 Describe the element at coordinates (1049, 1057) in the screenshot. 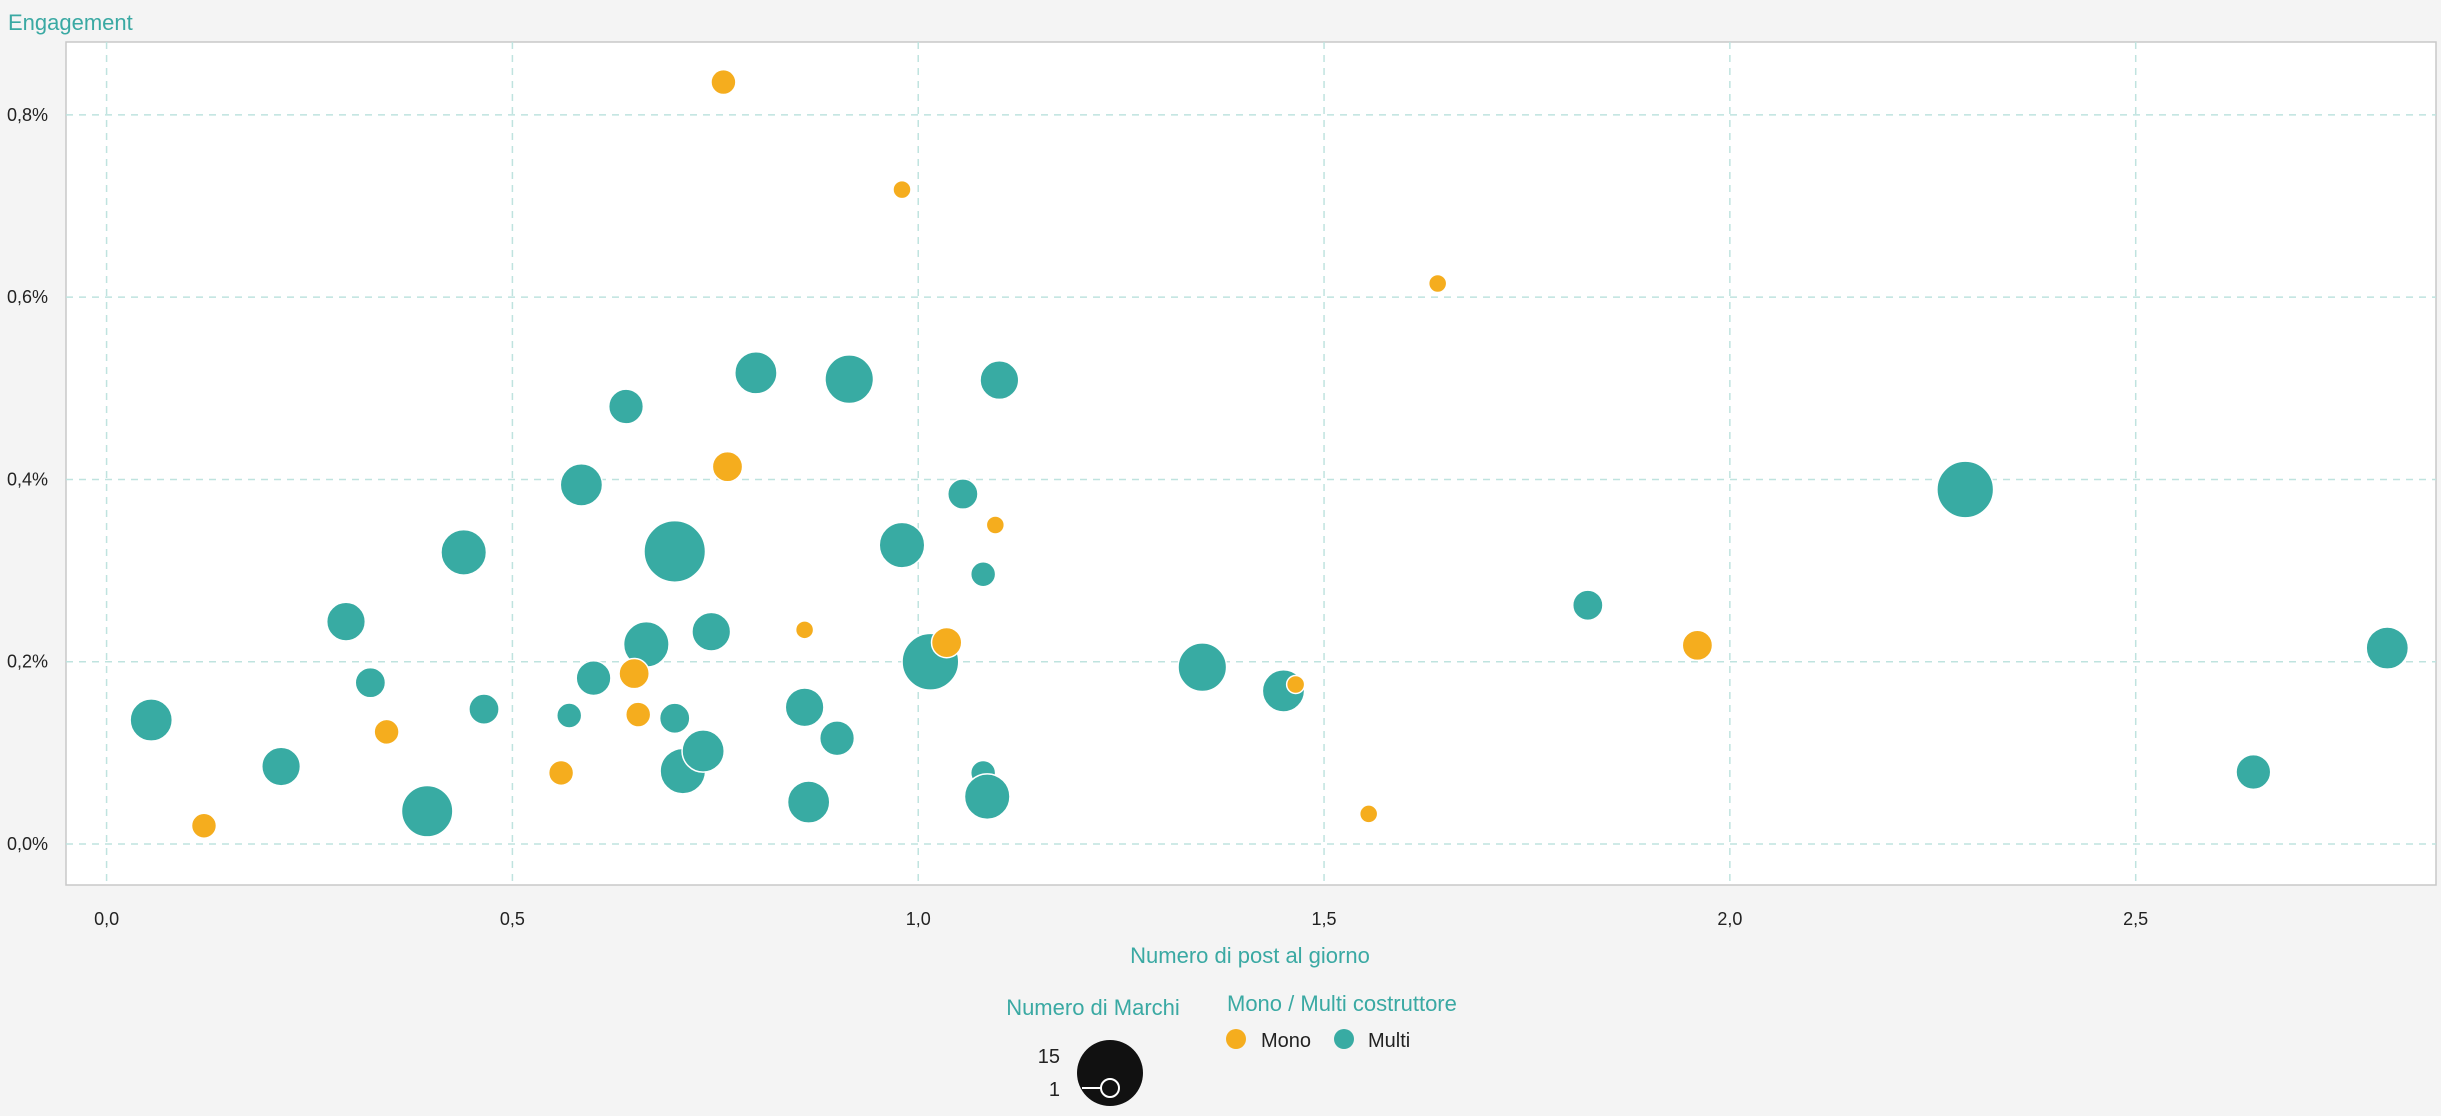

I see `size-legend-max-label: 15` at that location.